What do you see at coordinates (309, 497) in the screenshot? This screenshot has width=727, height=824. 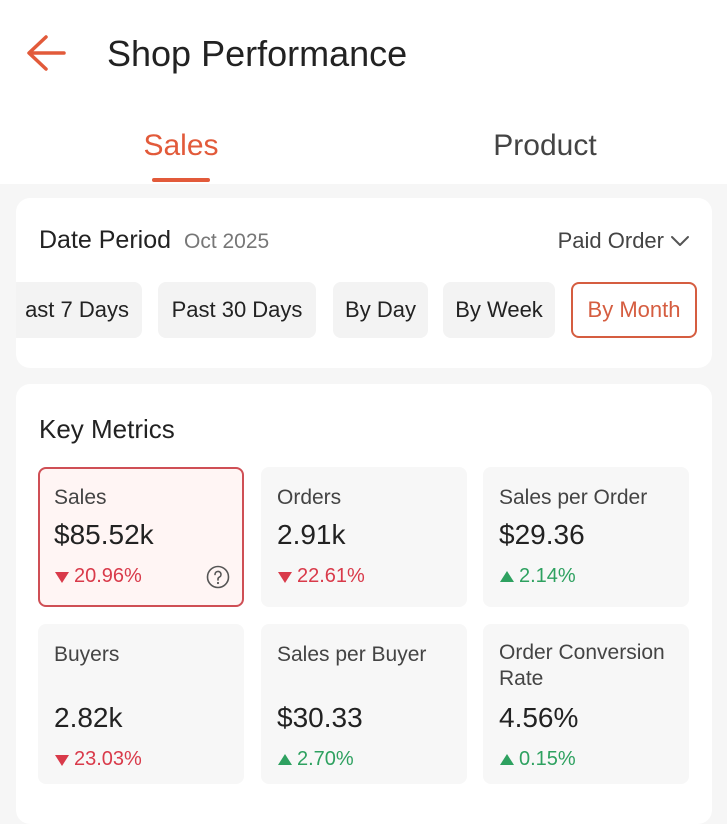 I see `metric-label: Orders` at bounding box center [309, 497].